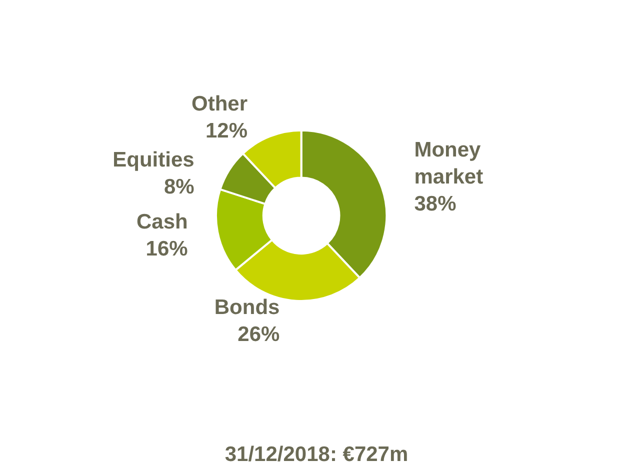 This screenshot has height=474, width=633. I want to click on slice-label: Cash, so click(162, 222).